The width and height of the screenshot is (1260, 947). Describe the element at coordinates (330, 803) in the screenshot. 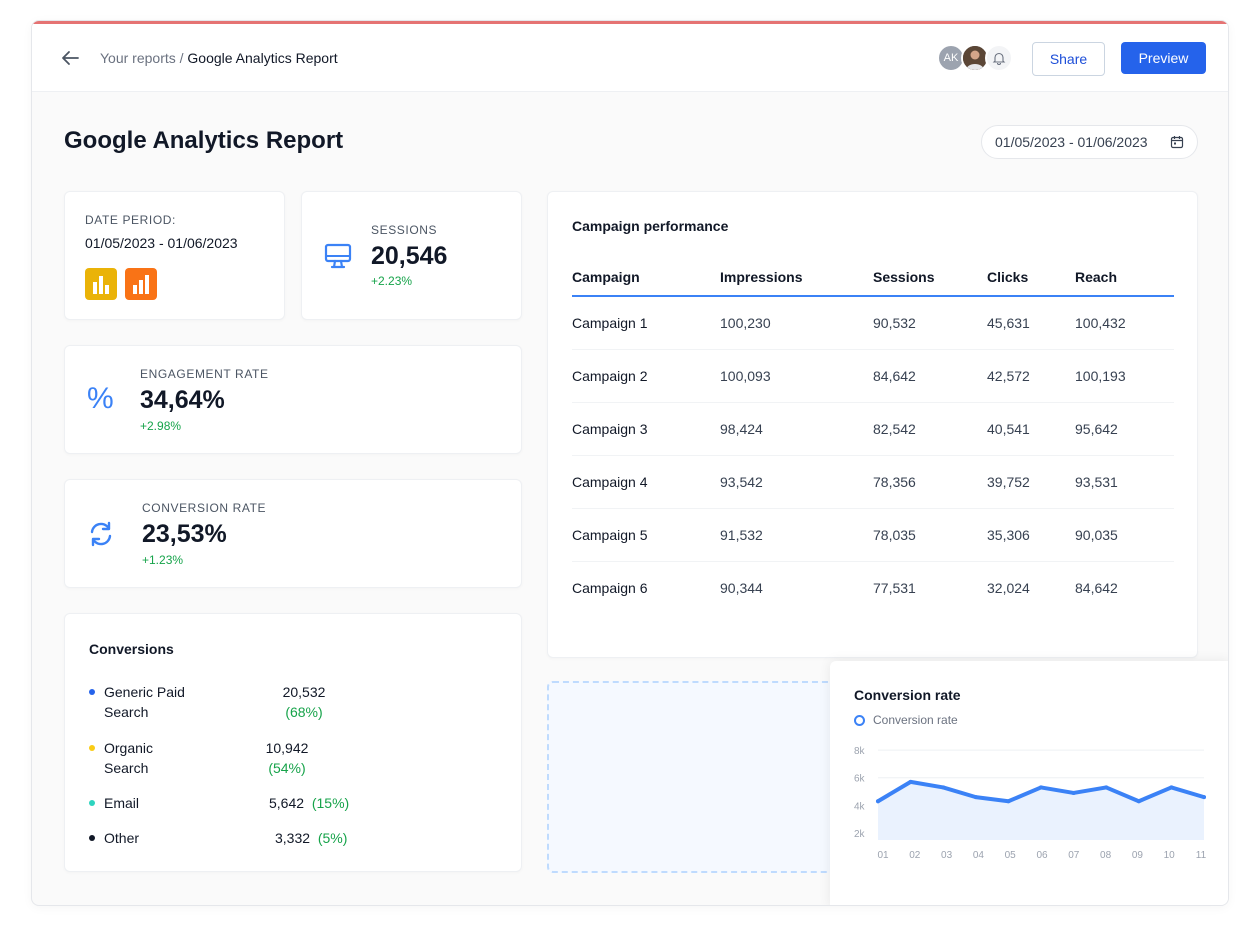

I see `conversion-pct: (15%)` at that location.